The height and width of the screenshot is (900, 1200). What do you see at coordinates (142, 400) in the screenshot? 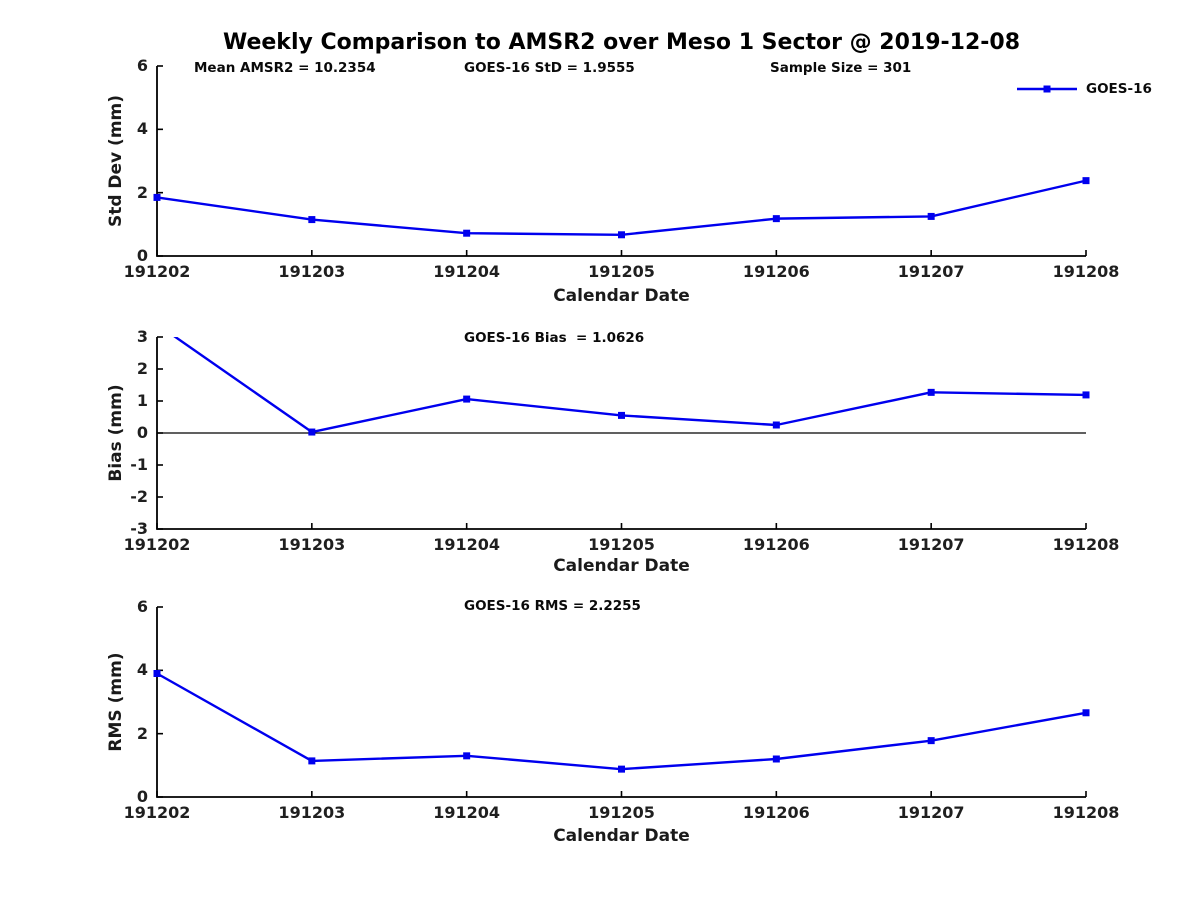
I see `y-tick-label: 1` at bounding box center [142, 400].